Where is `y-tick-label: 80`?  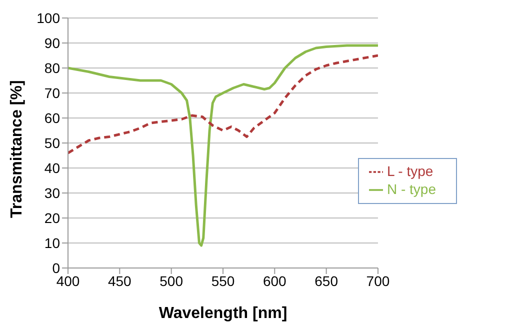 y-tick-label: 80 is located at coordinates (52, 68).